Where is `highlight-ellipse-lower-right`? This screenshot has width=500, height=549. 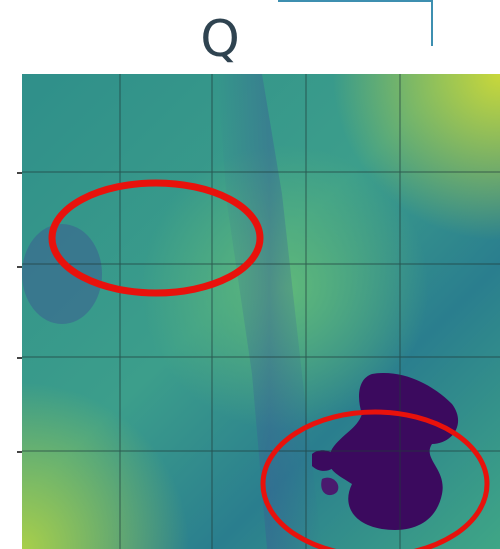
highlight-ellipse-lower-right is located at coordinates (375, 479).